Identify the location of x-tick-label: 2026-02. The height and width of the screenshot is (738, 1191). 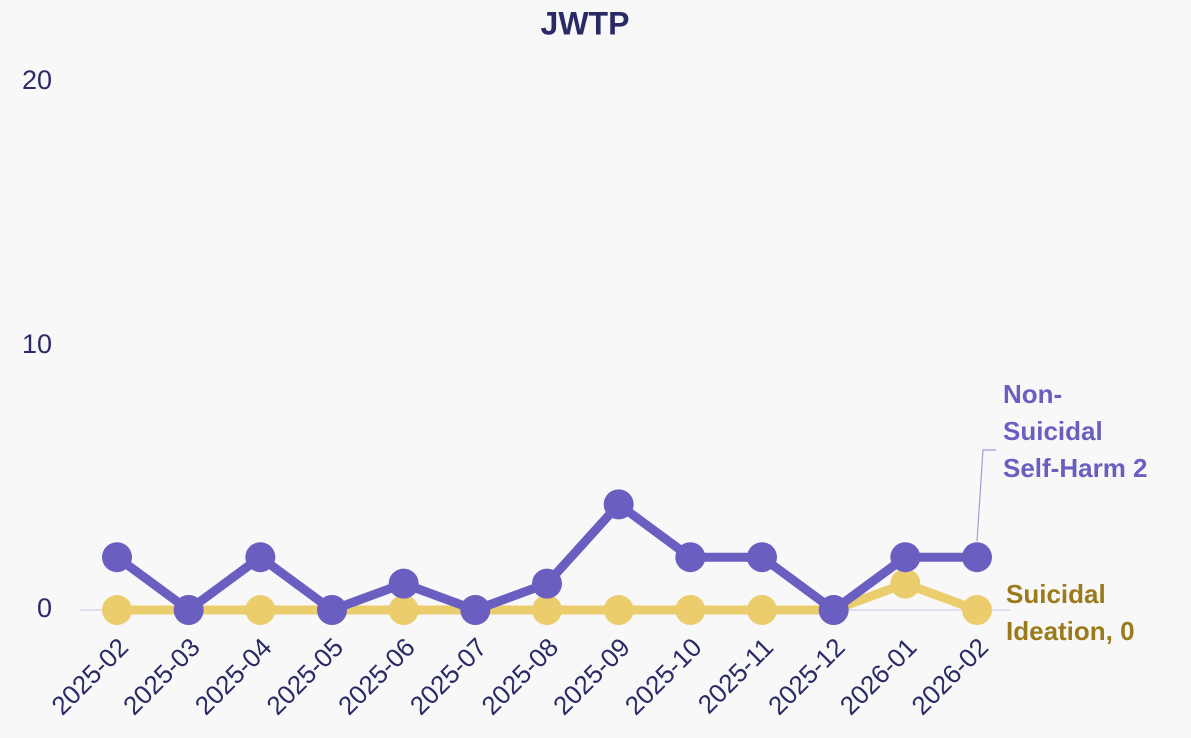
(949, 676).